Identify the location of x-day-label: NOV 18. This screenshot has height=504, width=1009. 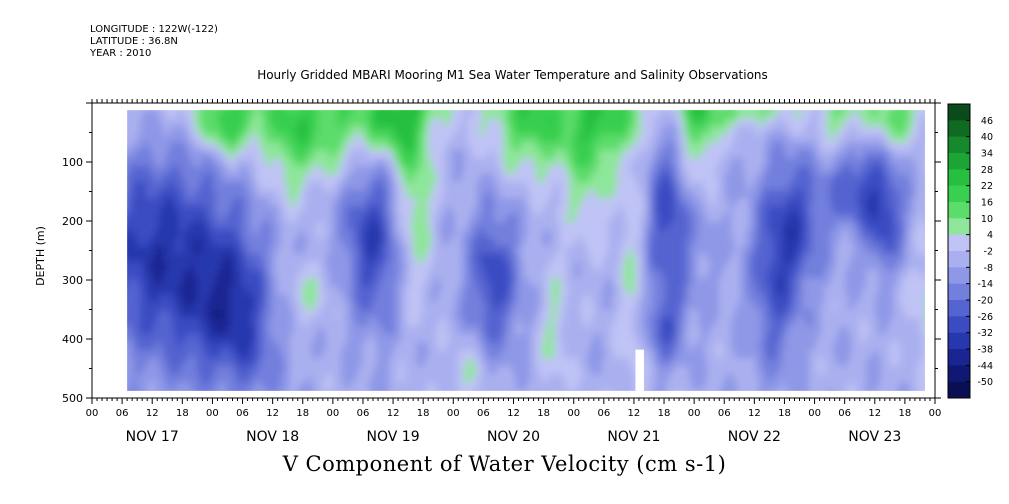
(272, 437).